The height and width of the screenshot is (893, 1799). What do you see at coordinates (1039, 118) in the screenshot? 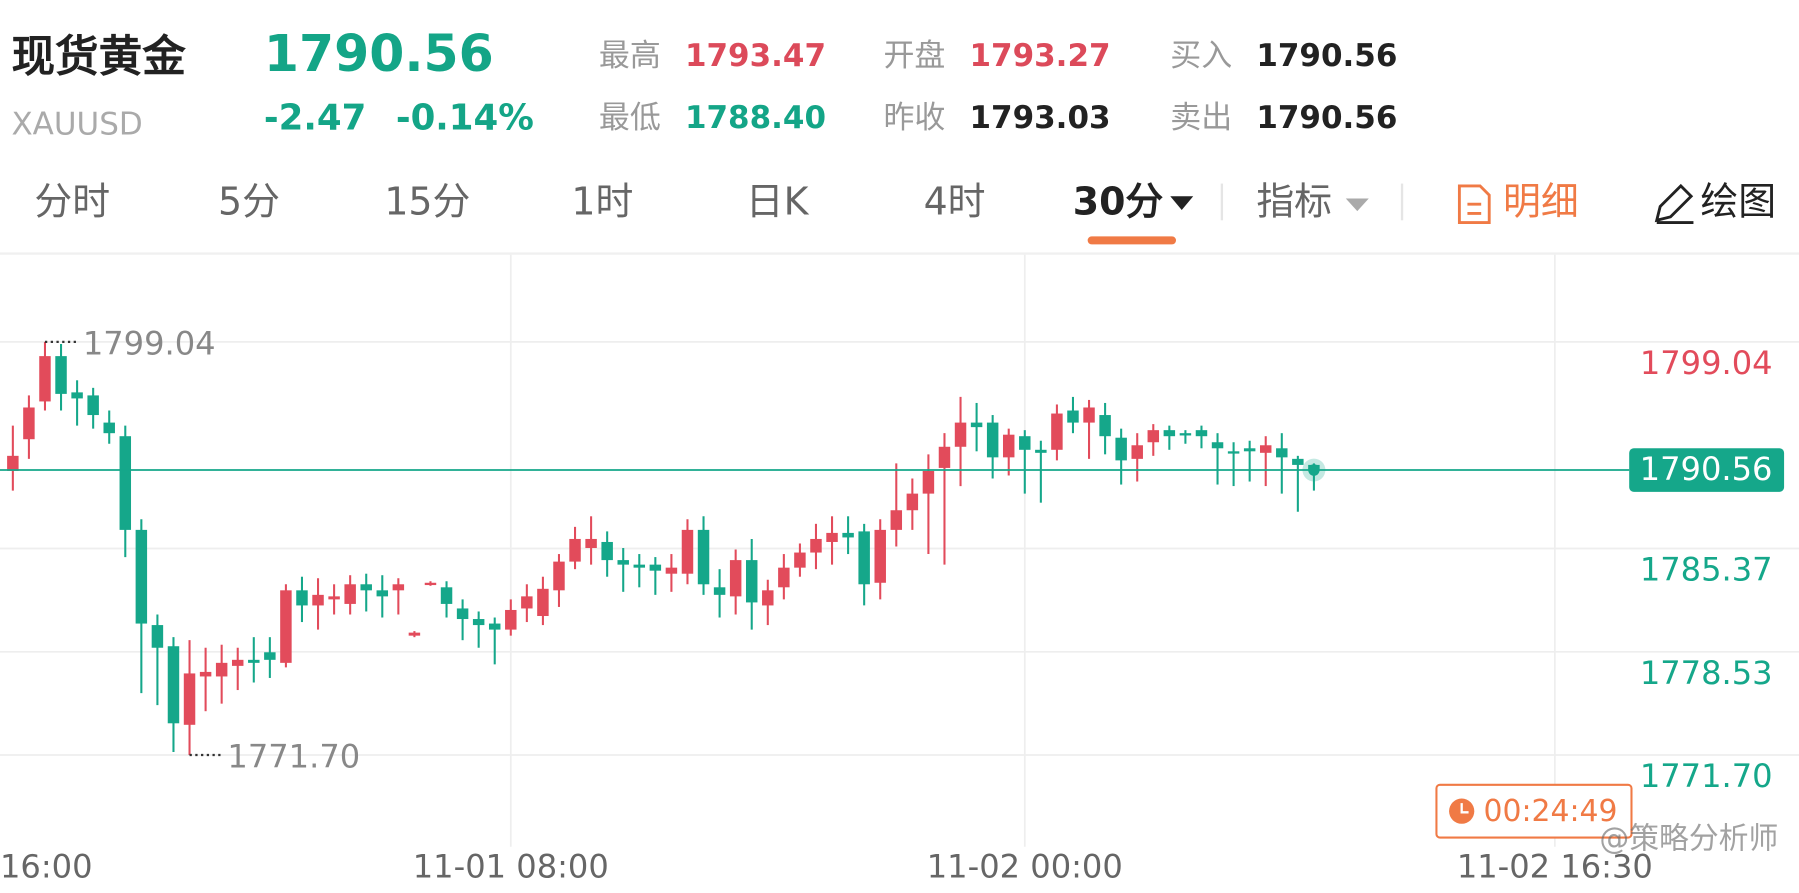
I see `stat-value: 1793.03` at bounding box center [1039, 118].